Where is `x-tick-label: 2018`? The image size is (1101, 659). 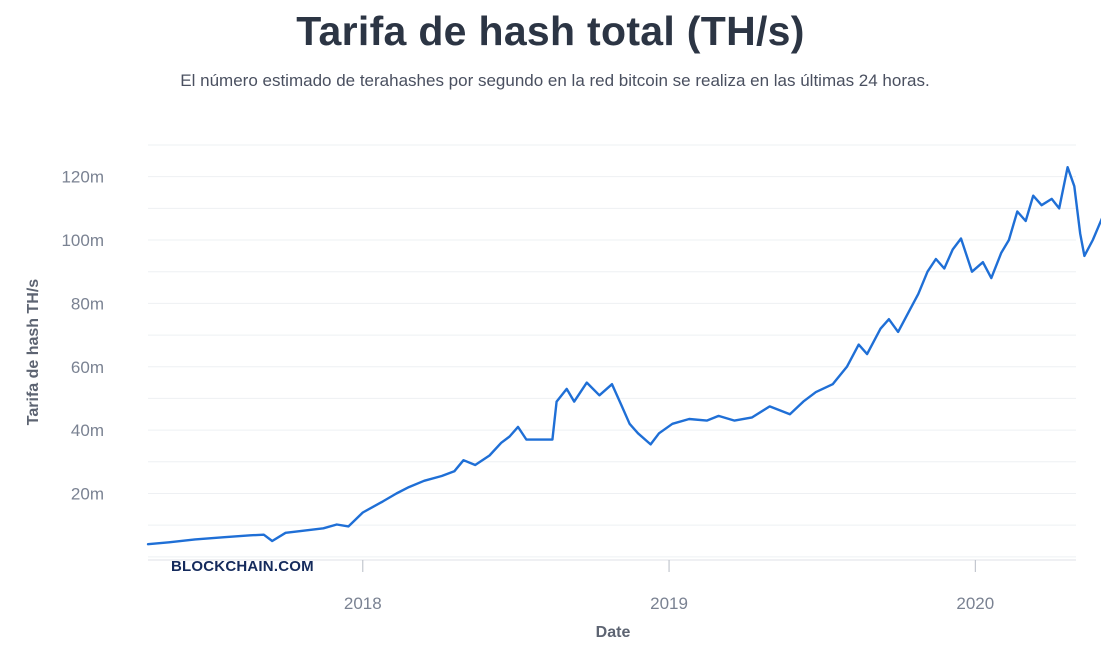 x-tick-label: 2018 is located at coordinates (363, 603).